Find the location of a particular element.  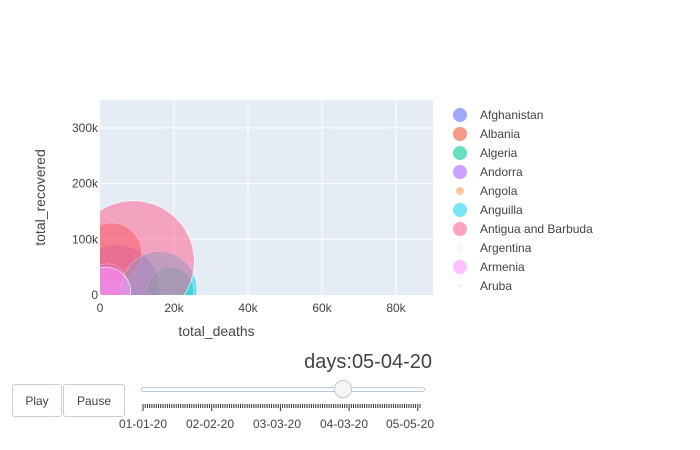

legend-label: Antigua and Barbuda is located at coordinates (536, 229).